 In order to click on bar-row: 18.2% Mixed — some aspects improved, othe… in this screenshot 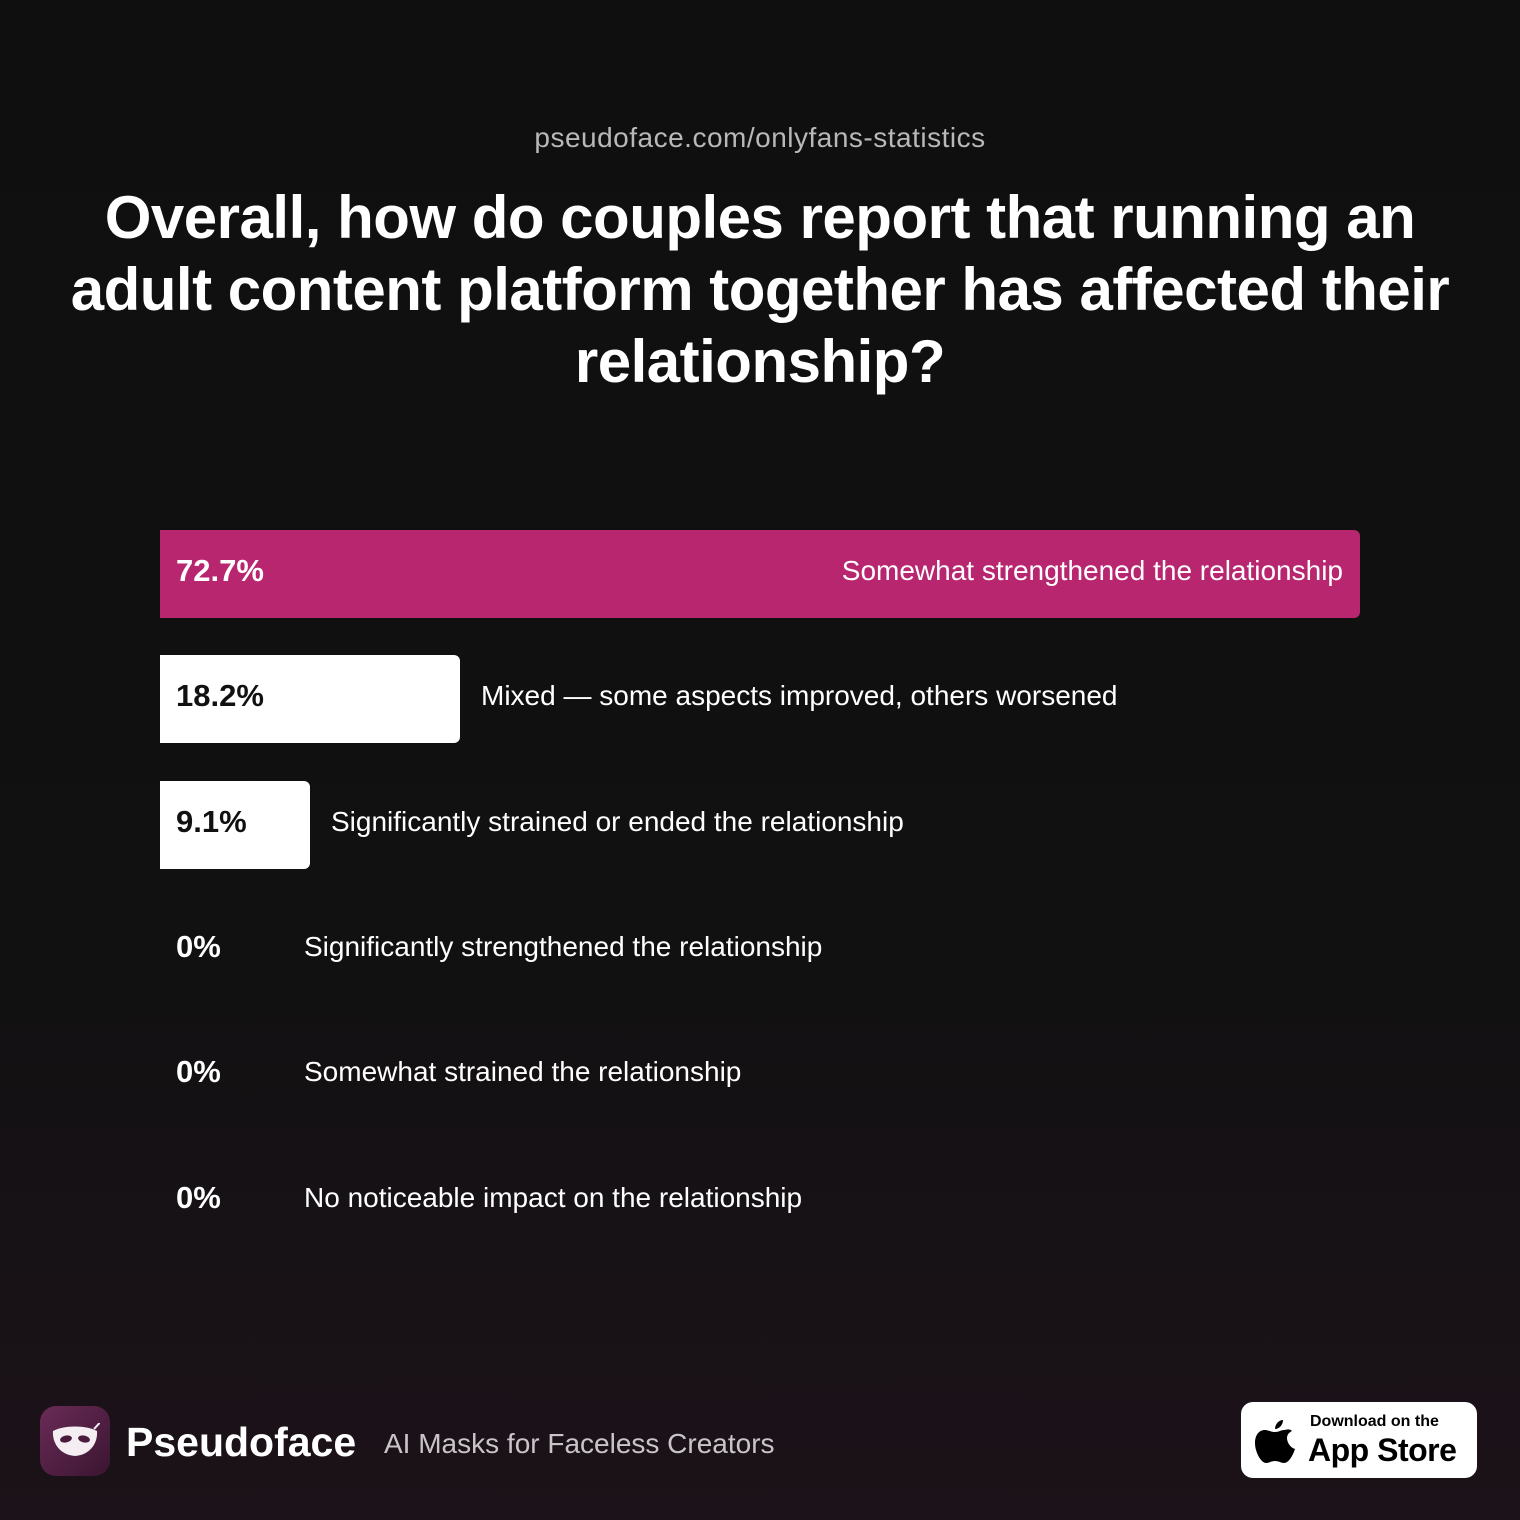, I will do `click(760, 699)`.